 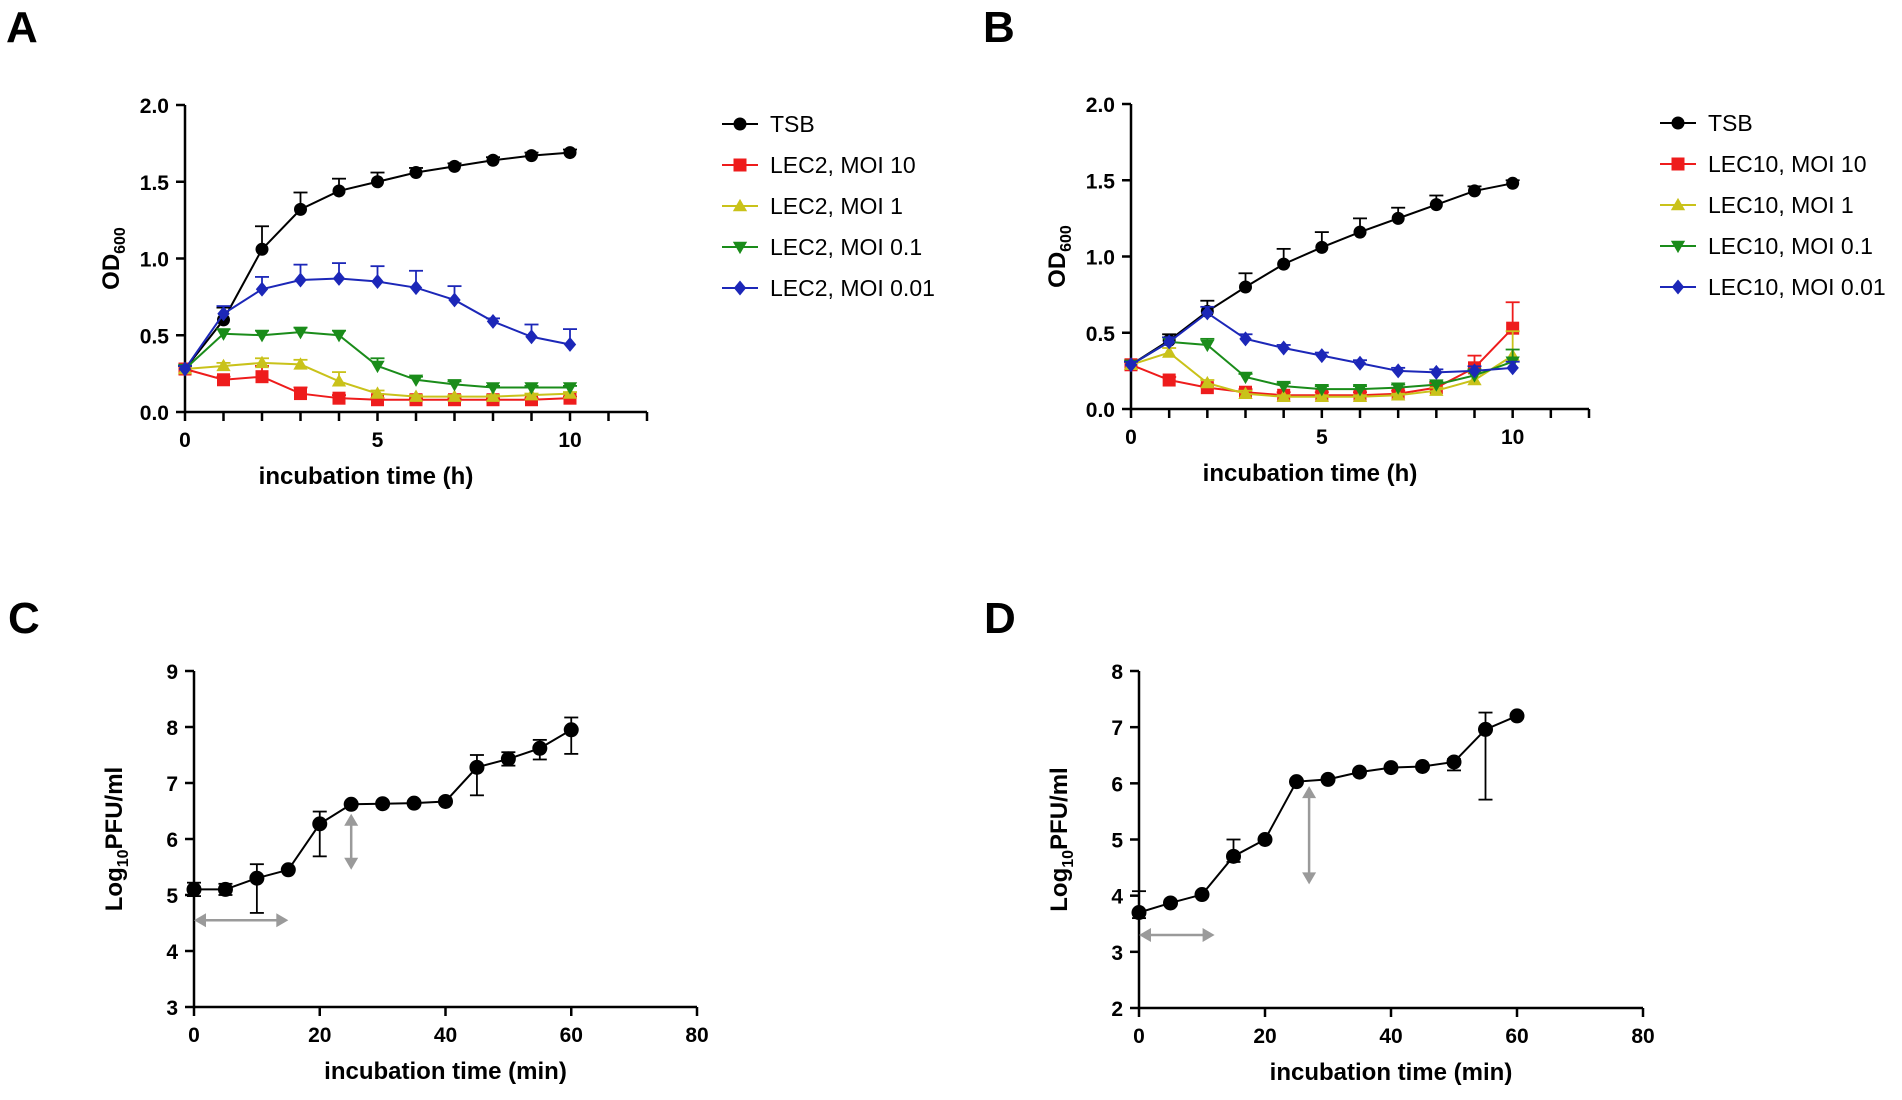 What do you see at coordinates (378, 440) in the screenshot?
I see `x-tick-label: 5` at bounding box center [378, 440].